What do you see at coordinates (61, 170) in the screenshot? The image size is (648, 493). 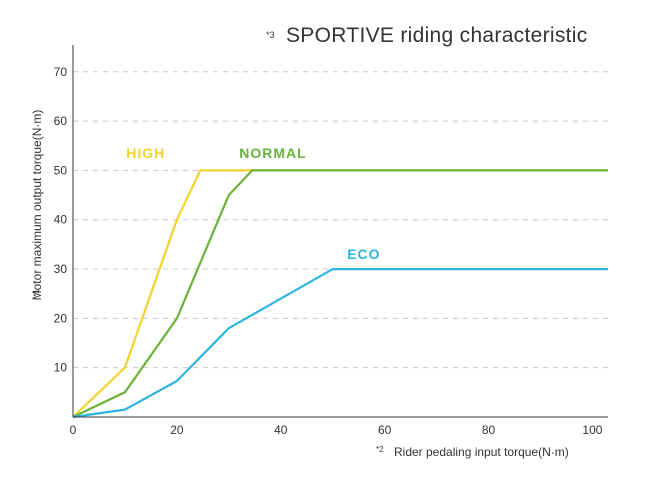 I see `y-tick-label: 50` at bounding box center [61, 170].